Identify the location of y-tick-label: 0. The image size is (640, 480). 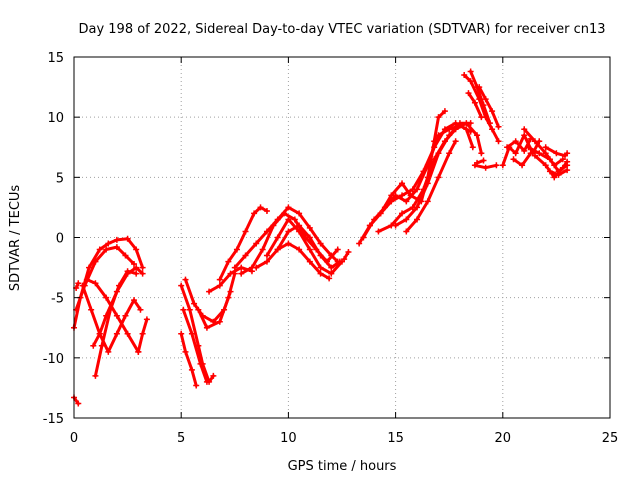
(60, 239).